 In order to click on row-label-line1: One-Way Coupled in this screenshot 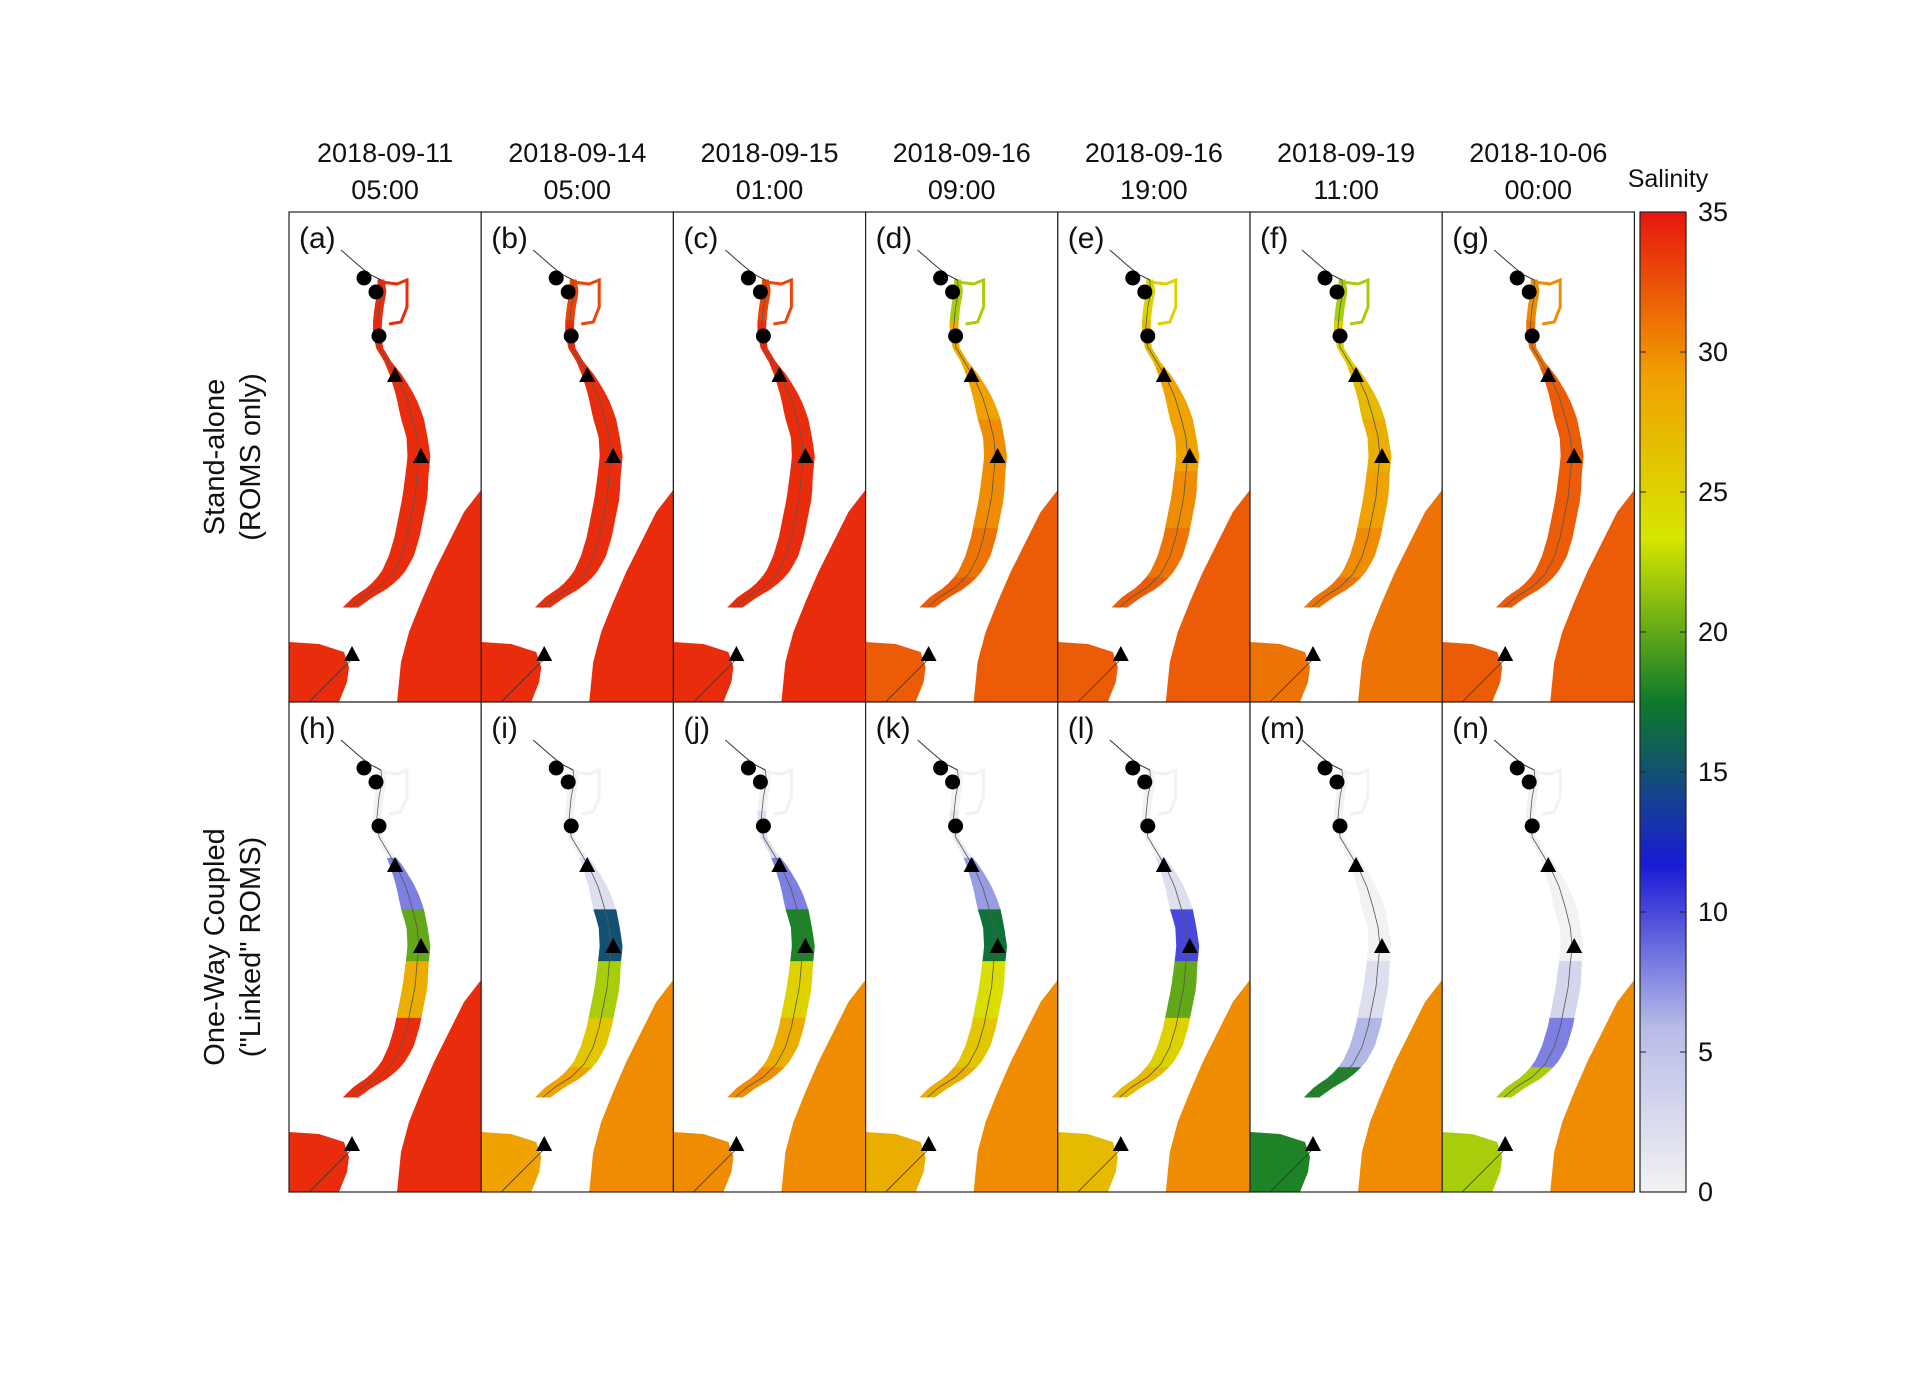, I will do `click(215, 946)`.